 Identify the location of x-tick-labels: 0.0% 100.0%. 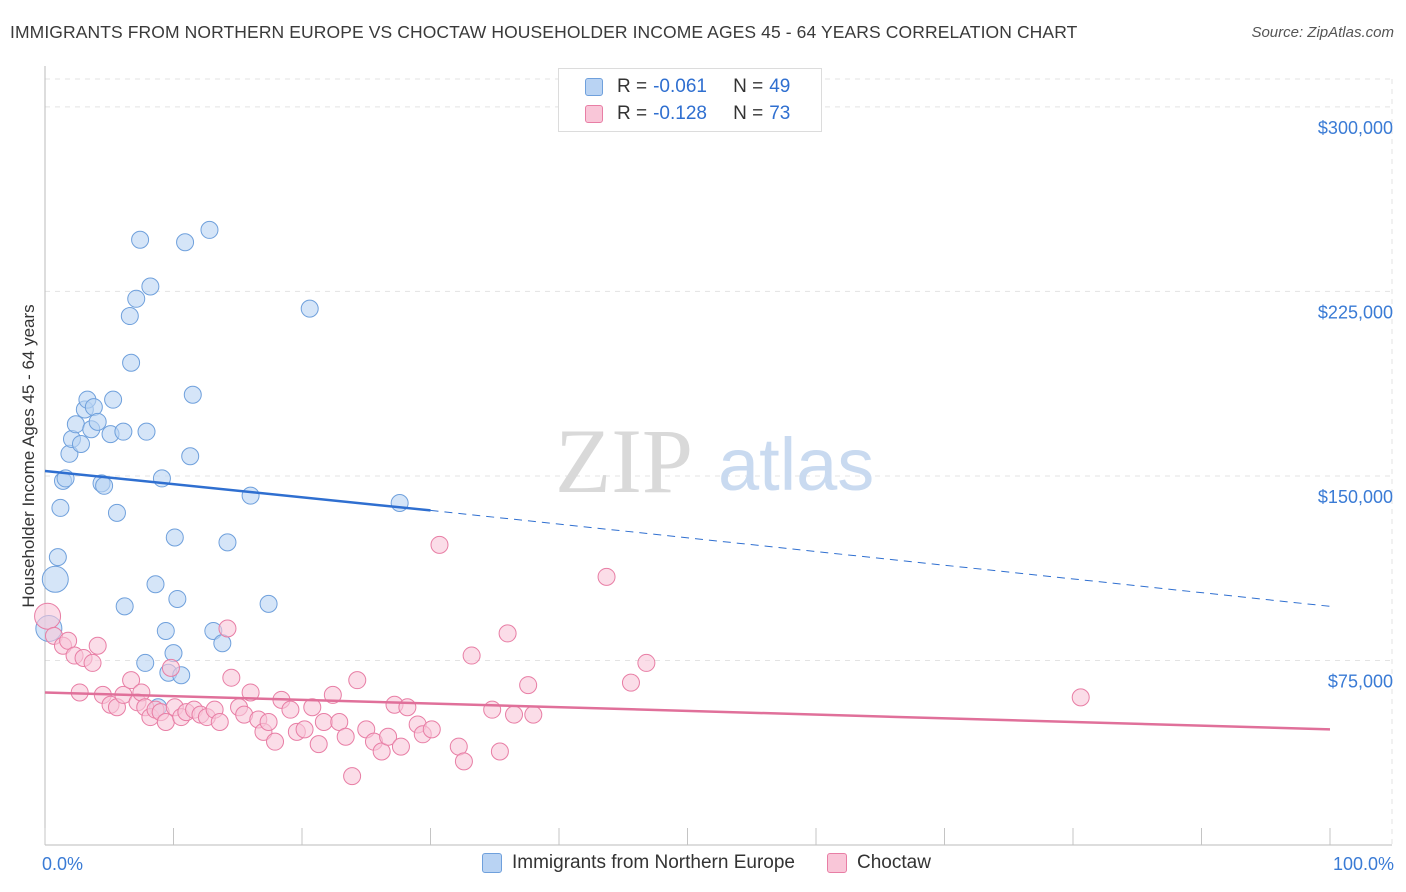
(718, 864).